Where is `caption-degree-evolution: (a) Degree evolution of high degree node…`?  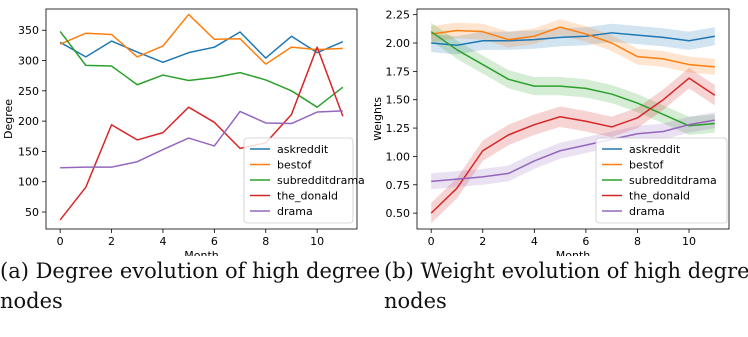 caption-degree-evolution: (a) Degree evolution of high degree node… is located at coordinates (190, 286).